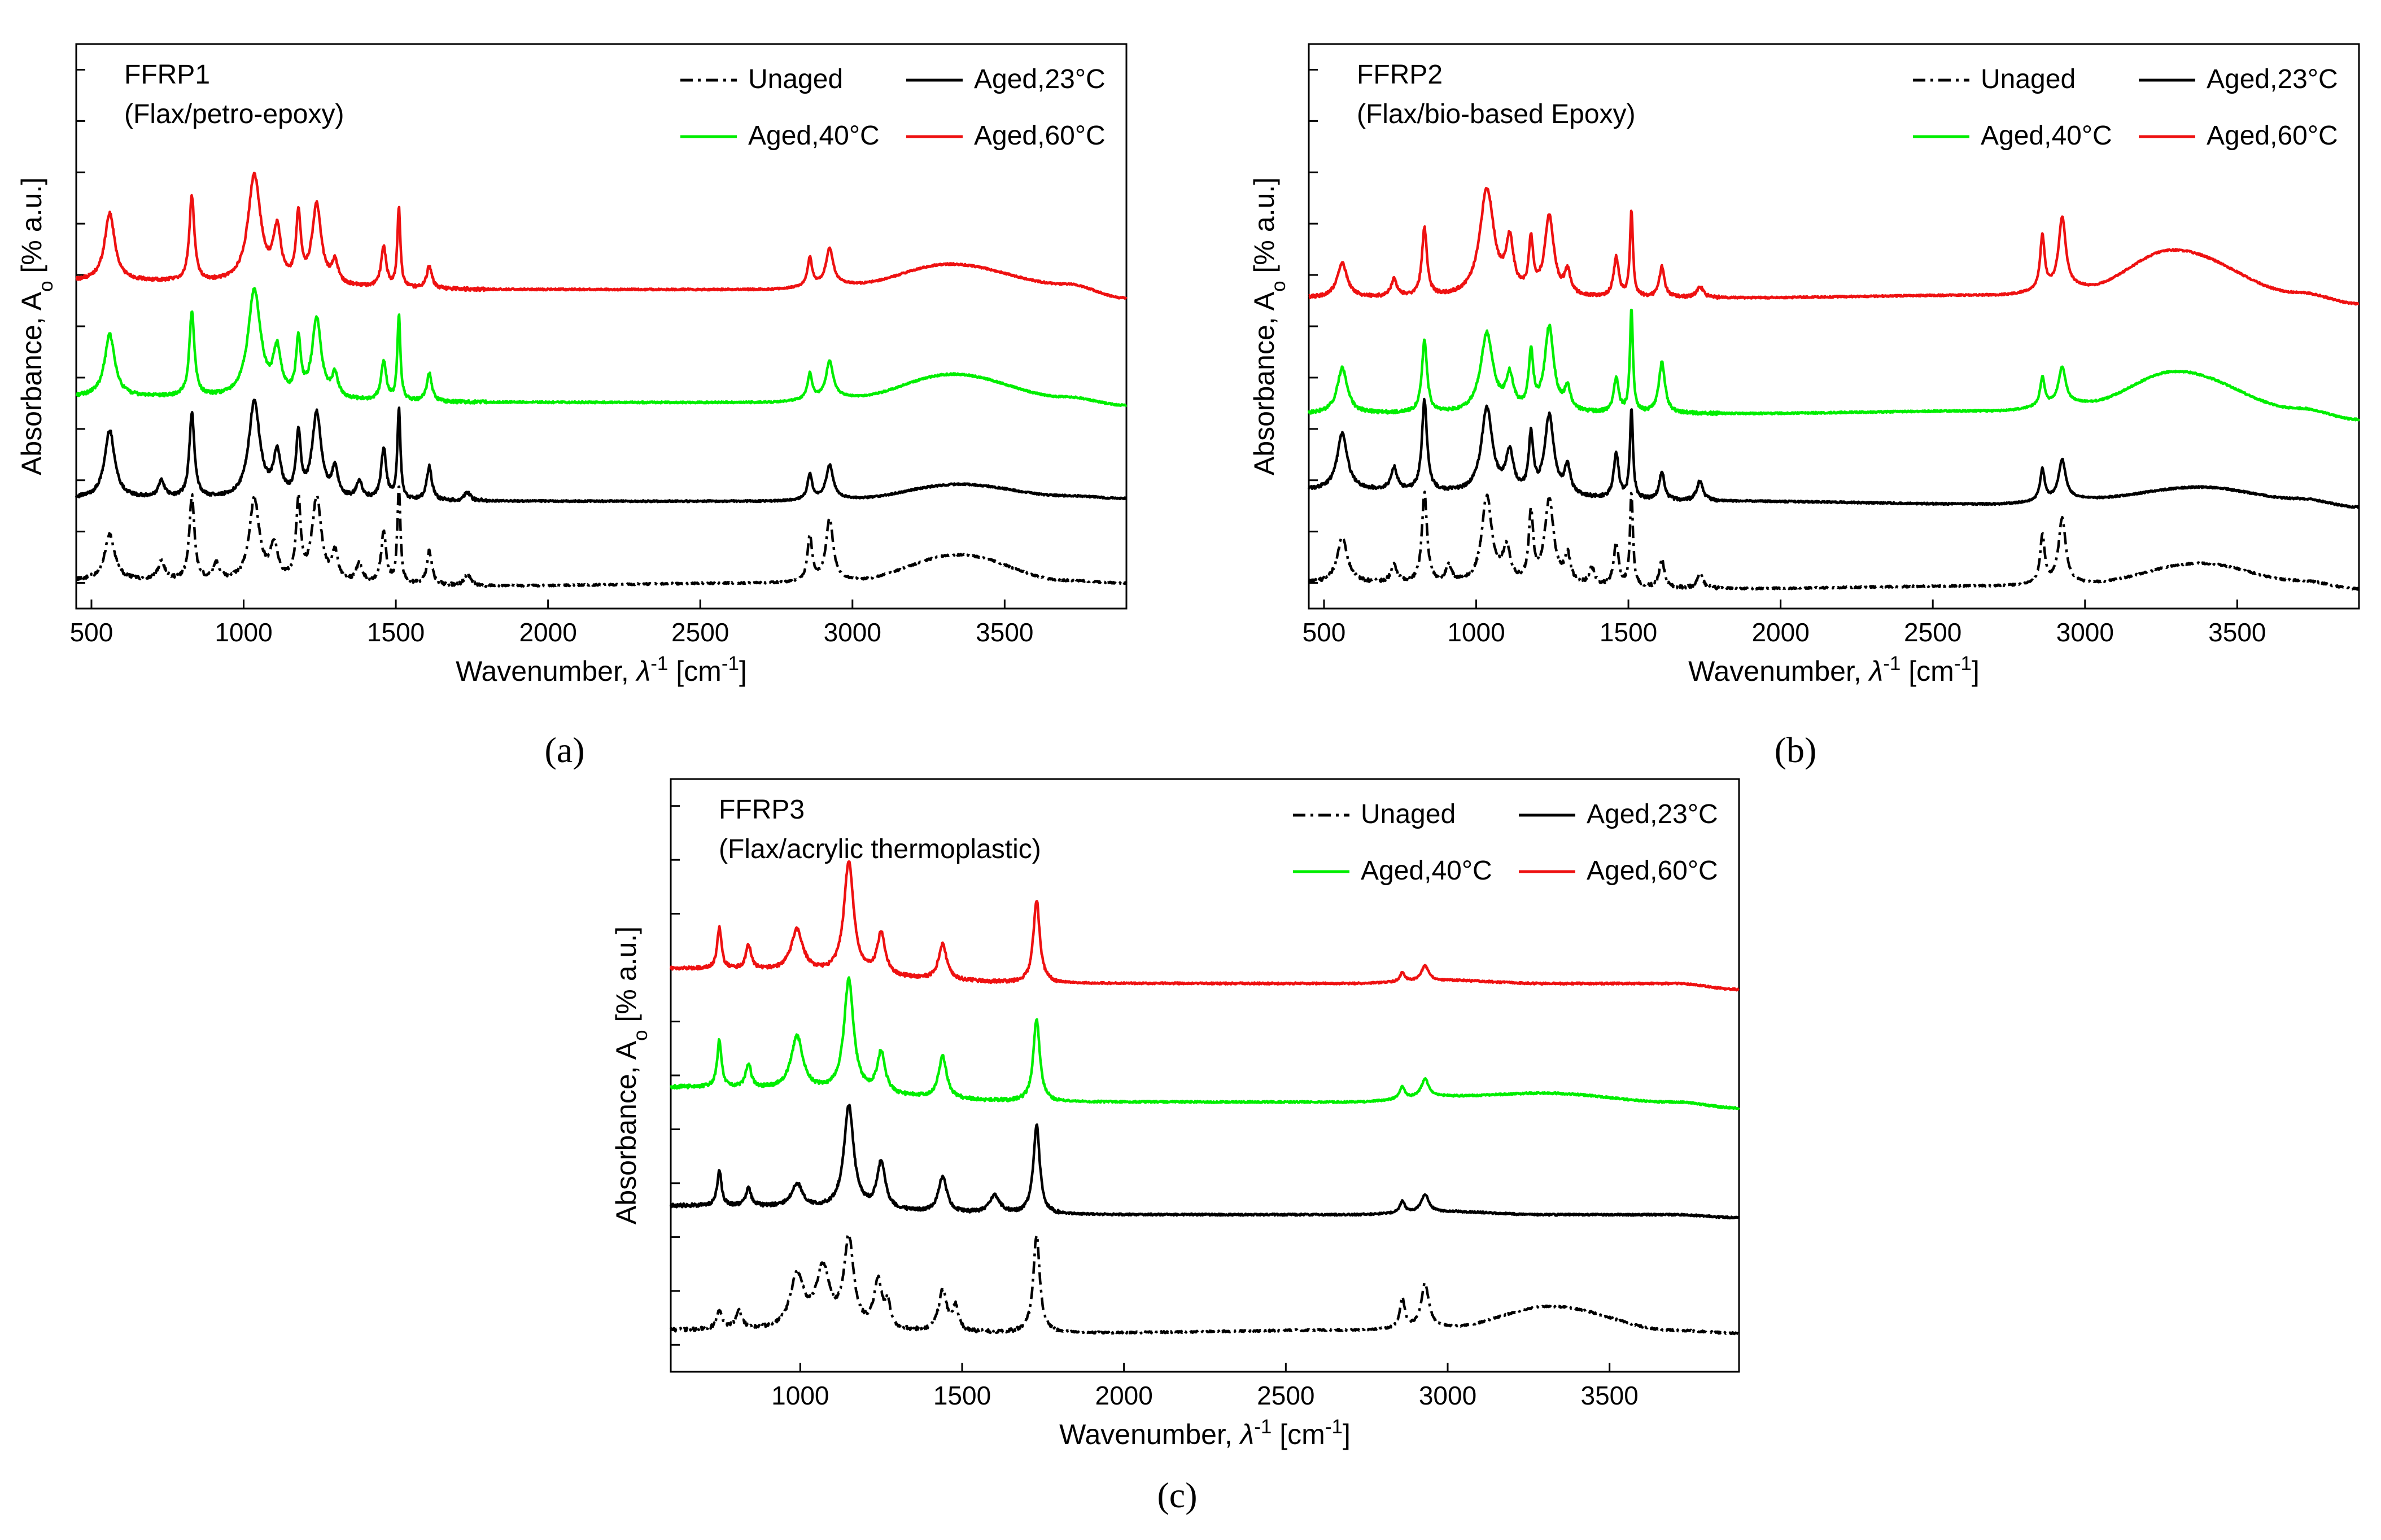  I want to click on chart-subtitle: (Flax/petro-epoxy), so click(234, 114).